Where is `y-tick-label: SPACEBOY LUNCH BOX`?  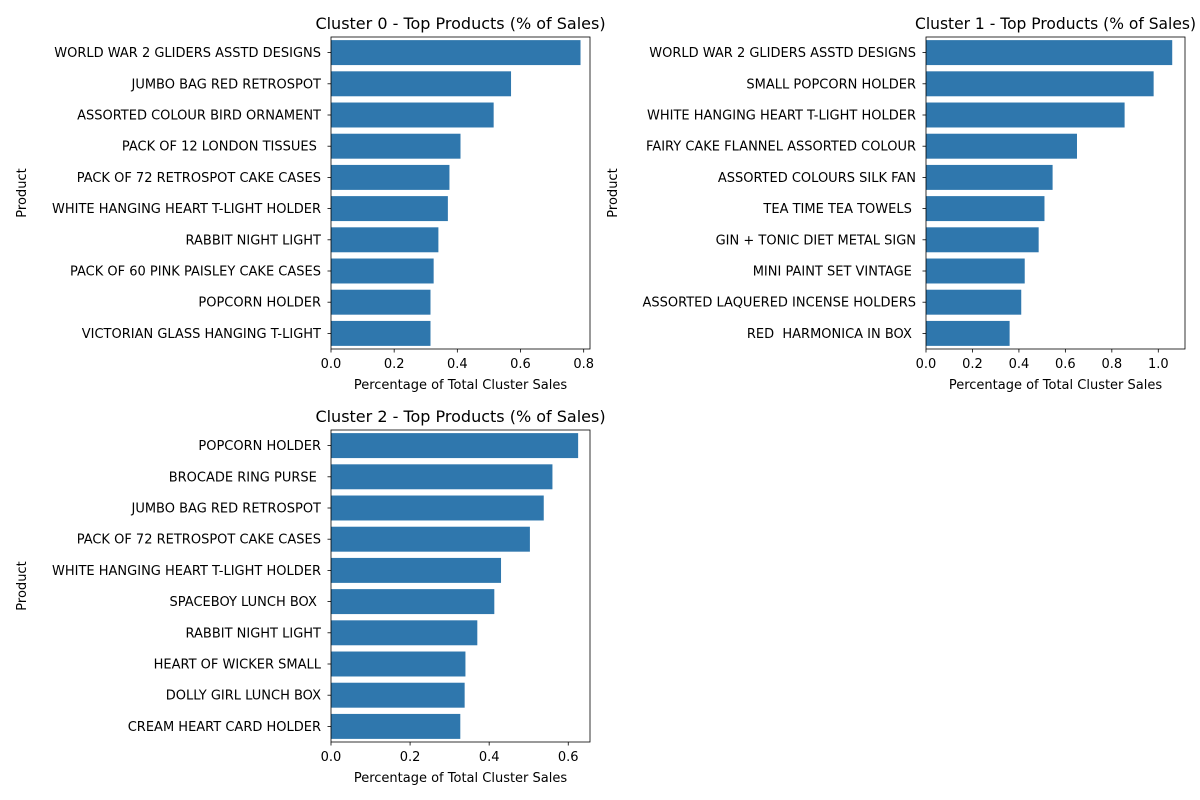
y-tick-label: SPACEBOY LUNCH BOX is located at coordinates (245, 602).